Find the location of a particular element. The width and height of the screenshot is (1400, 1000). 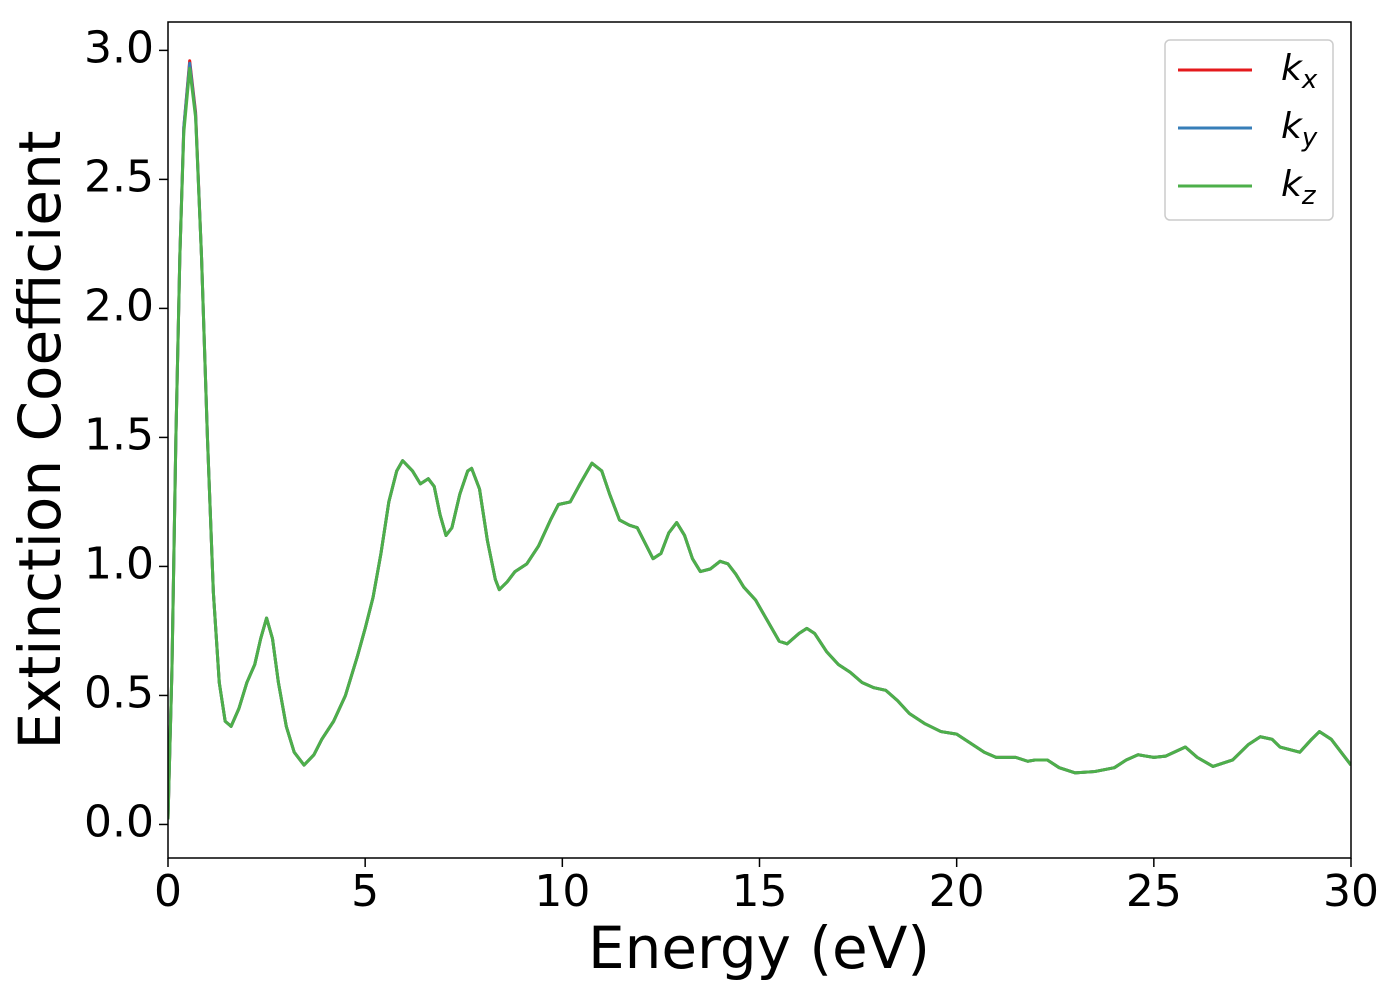

y-tick-label: 0.0 is located at coordinates (119, 821).